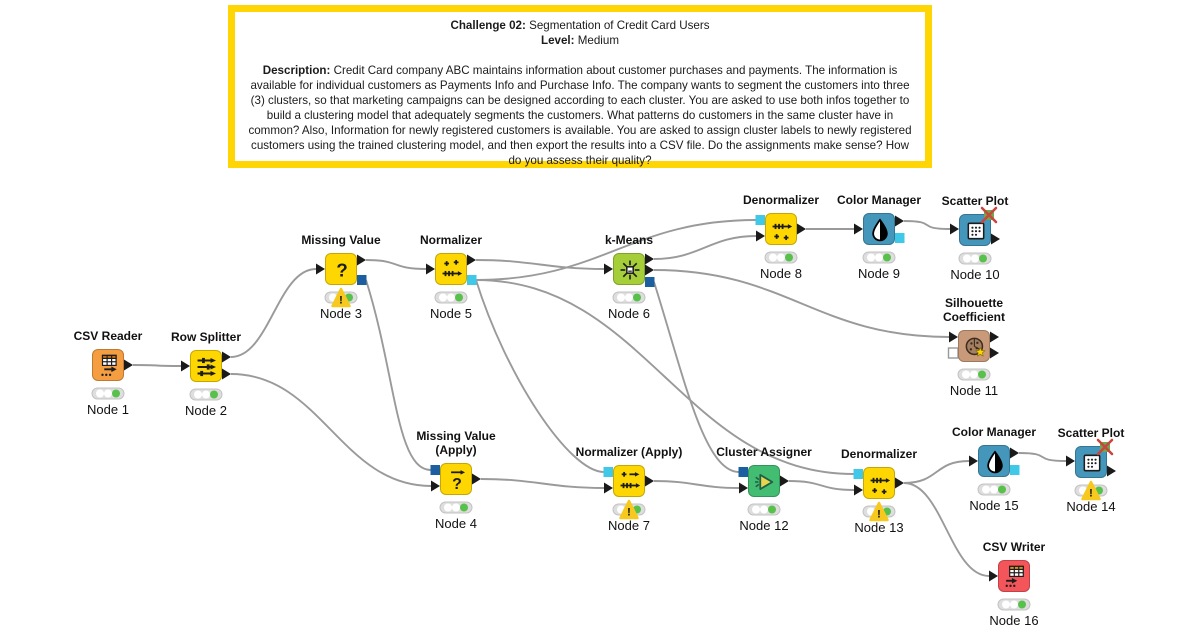 This screenshot has width=1200, height=630. I want to click on node-number: Node 8, so click(781, 273).